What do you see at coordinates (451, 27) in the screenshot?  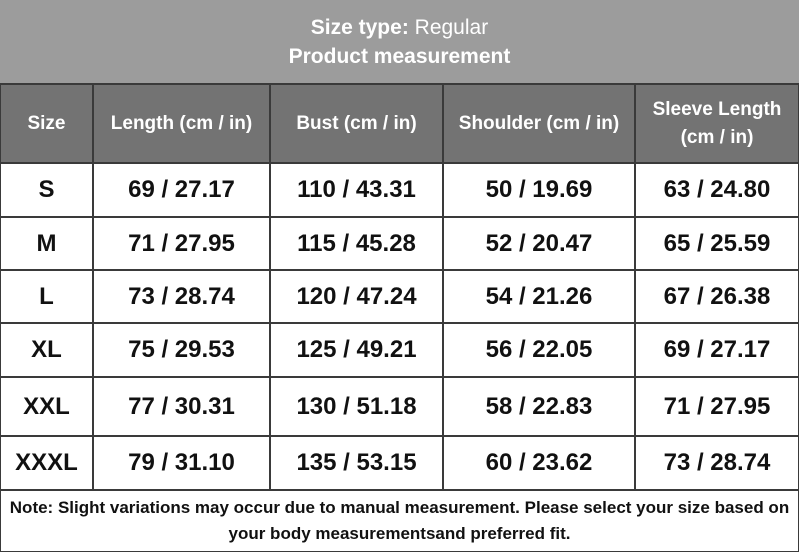 I see `size-type: Regular` at bounding box center [451, 27].